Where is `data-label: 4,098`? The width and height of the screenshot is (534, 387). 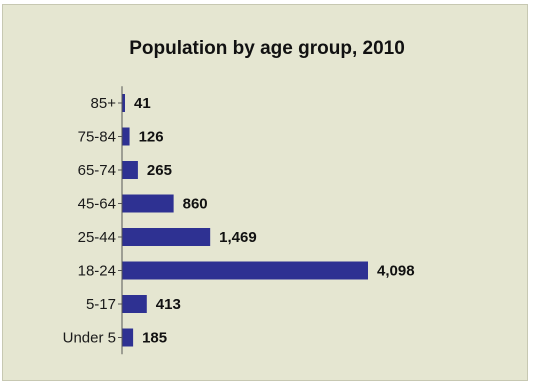
data-label: 4,098 is located at coordinates (396, 271).